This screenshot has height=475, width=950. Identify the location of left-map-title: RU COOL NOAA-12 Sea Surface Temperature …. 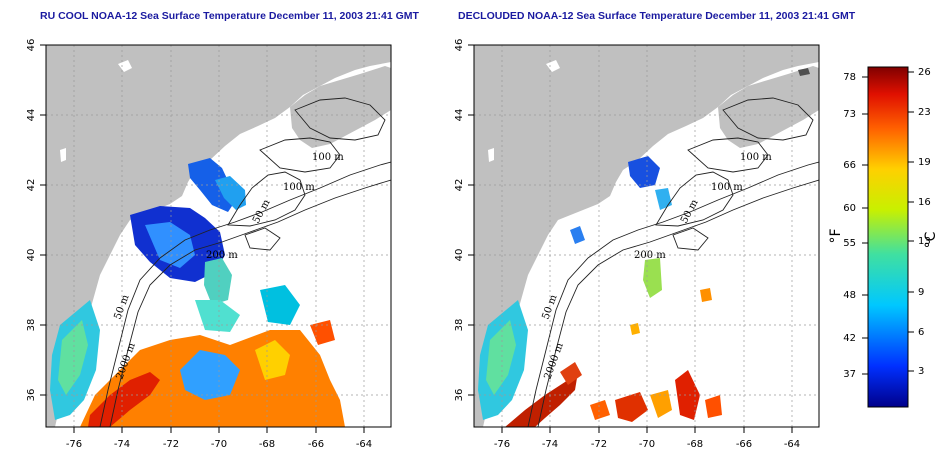
(229, 16).